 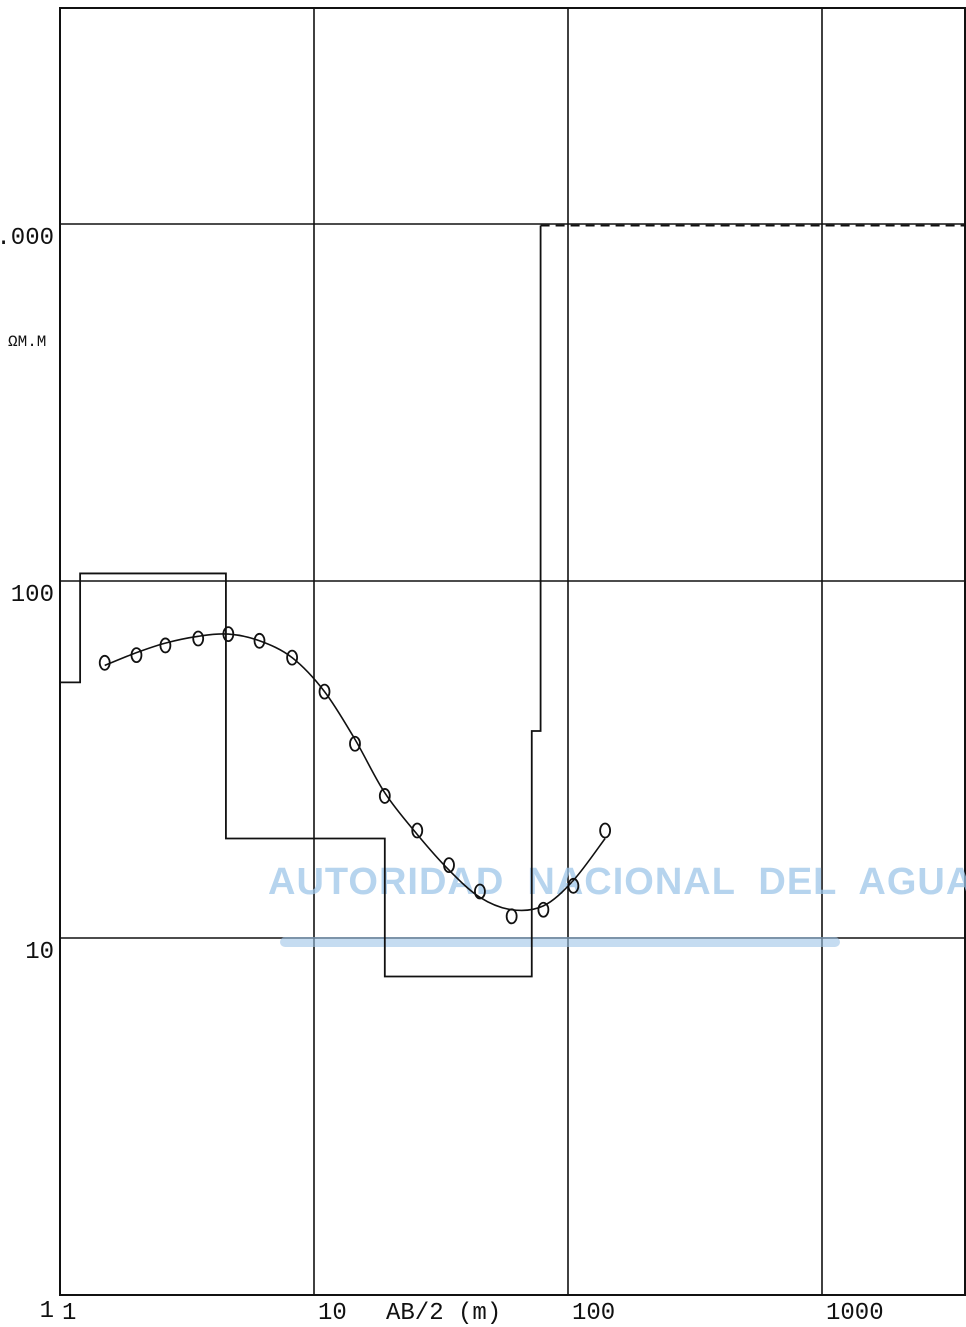 What do you see at coordinates (855, 1313) in the screenshot?
I see `x-tick-label: 1000` at bounding box center [855, 1313].